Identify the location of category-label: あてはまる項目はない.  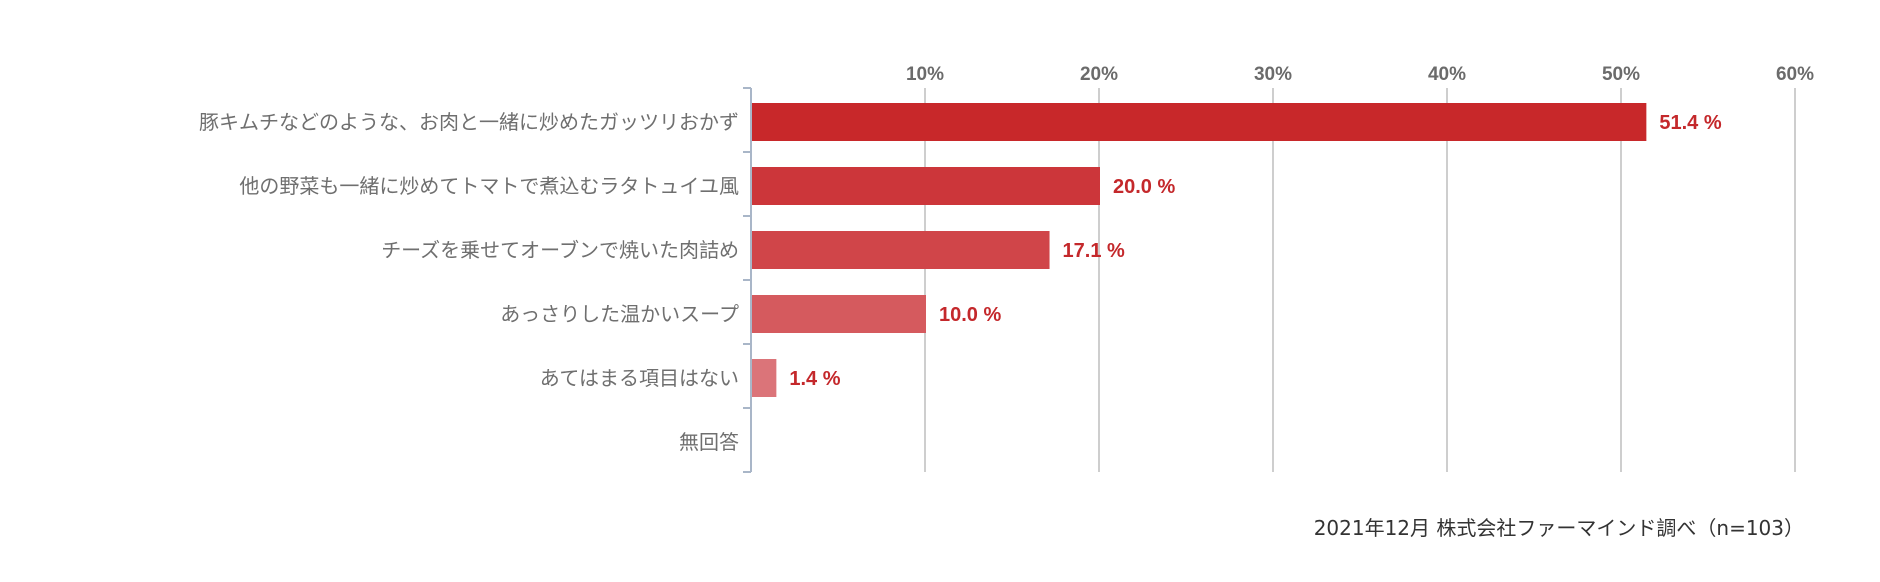
(639, 378).